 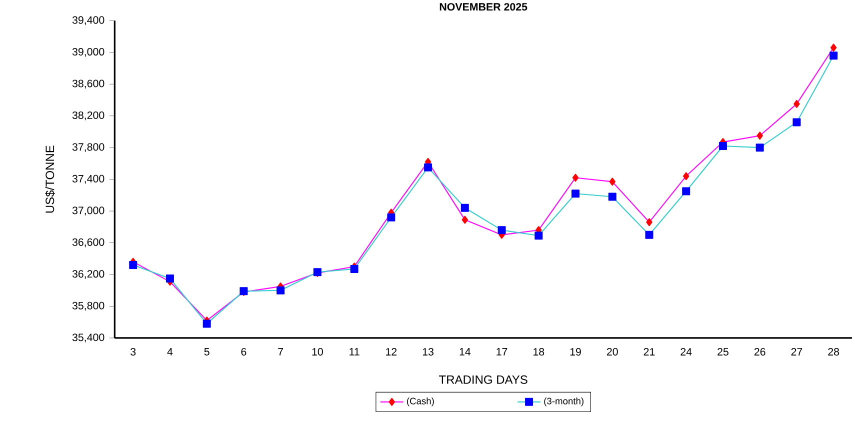 What do you see at coordinates (88, 338) in the screenshot?
I see `y-tick-label: 35,400` at bounding box center [88, 338].